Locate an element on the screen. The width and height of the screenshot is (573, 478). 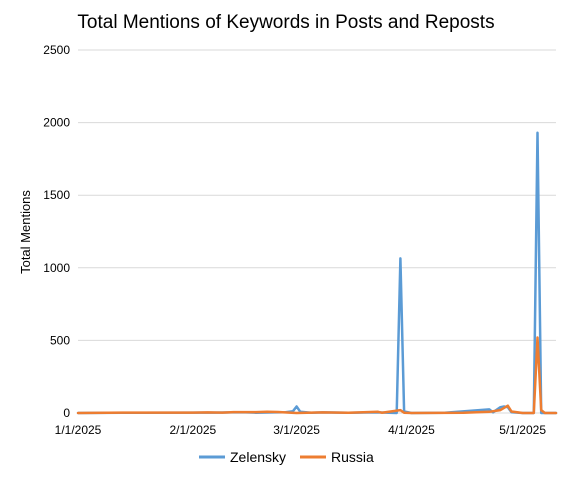
legend: Zelensky Russia is located at coordinates (286, 457).